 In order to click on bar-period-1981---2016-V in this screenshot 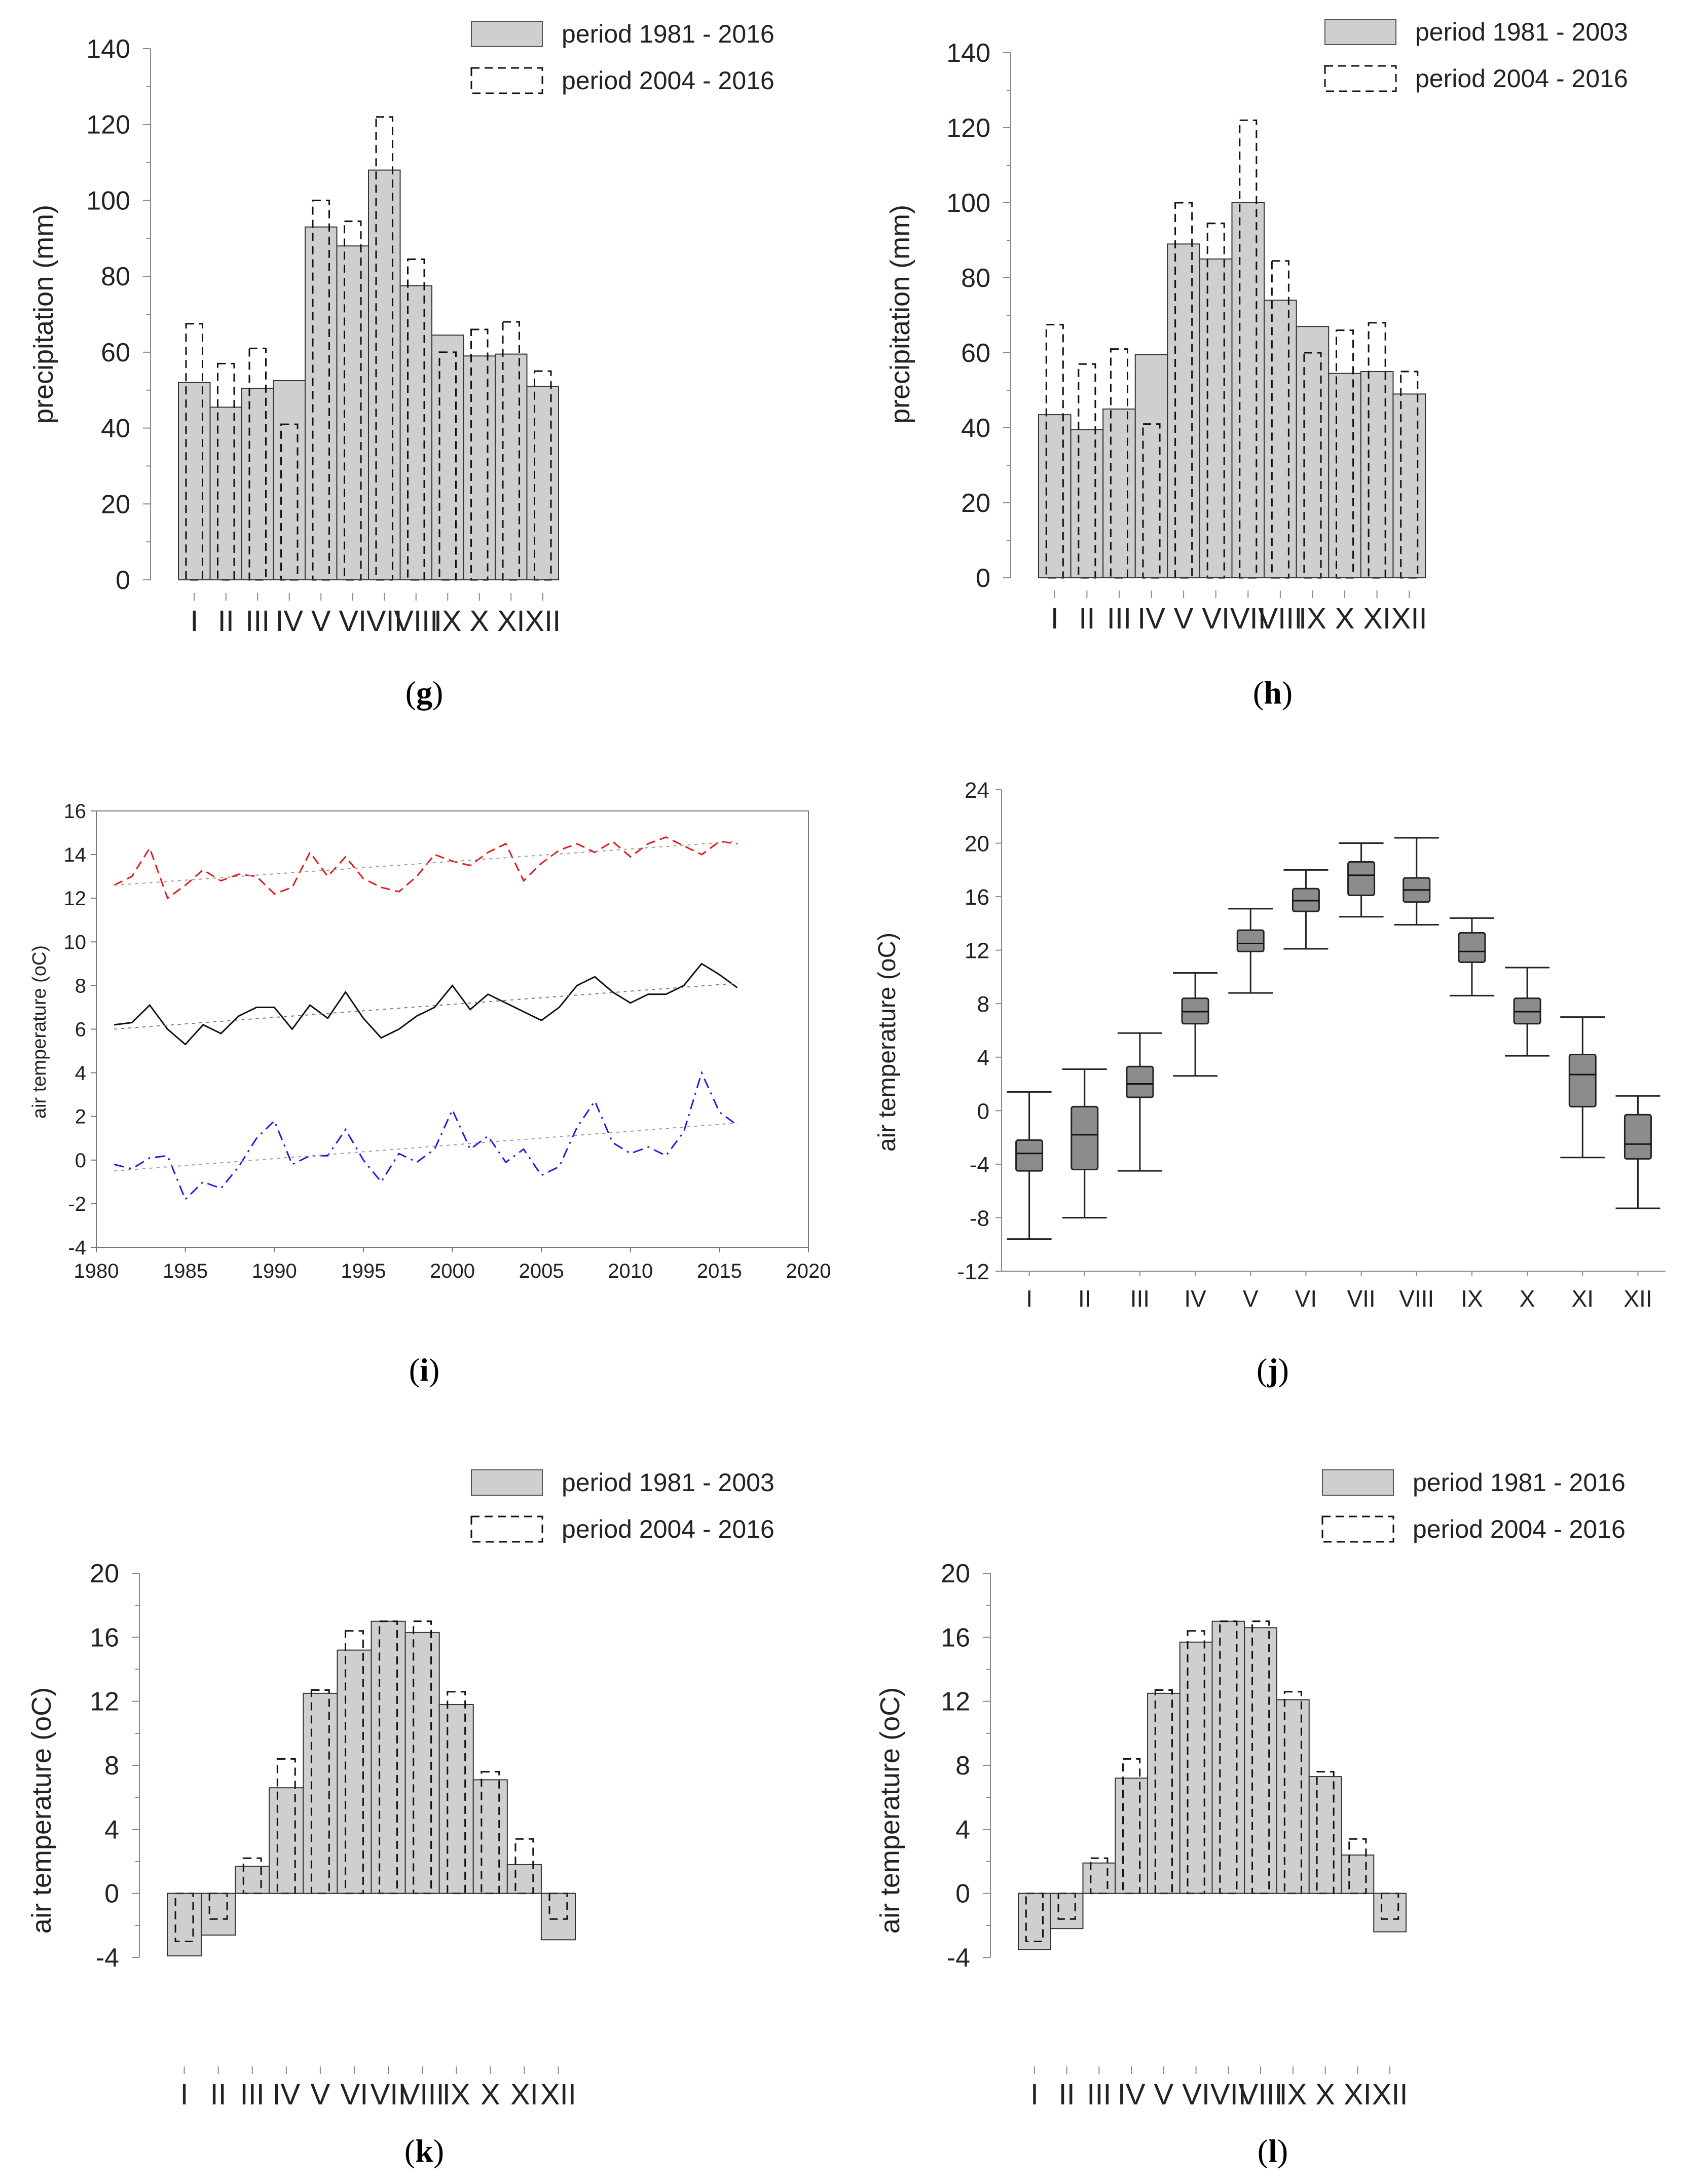, I will do `click(321, 404)`.